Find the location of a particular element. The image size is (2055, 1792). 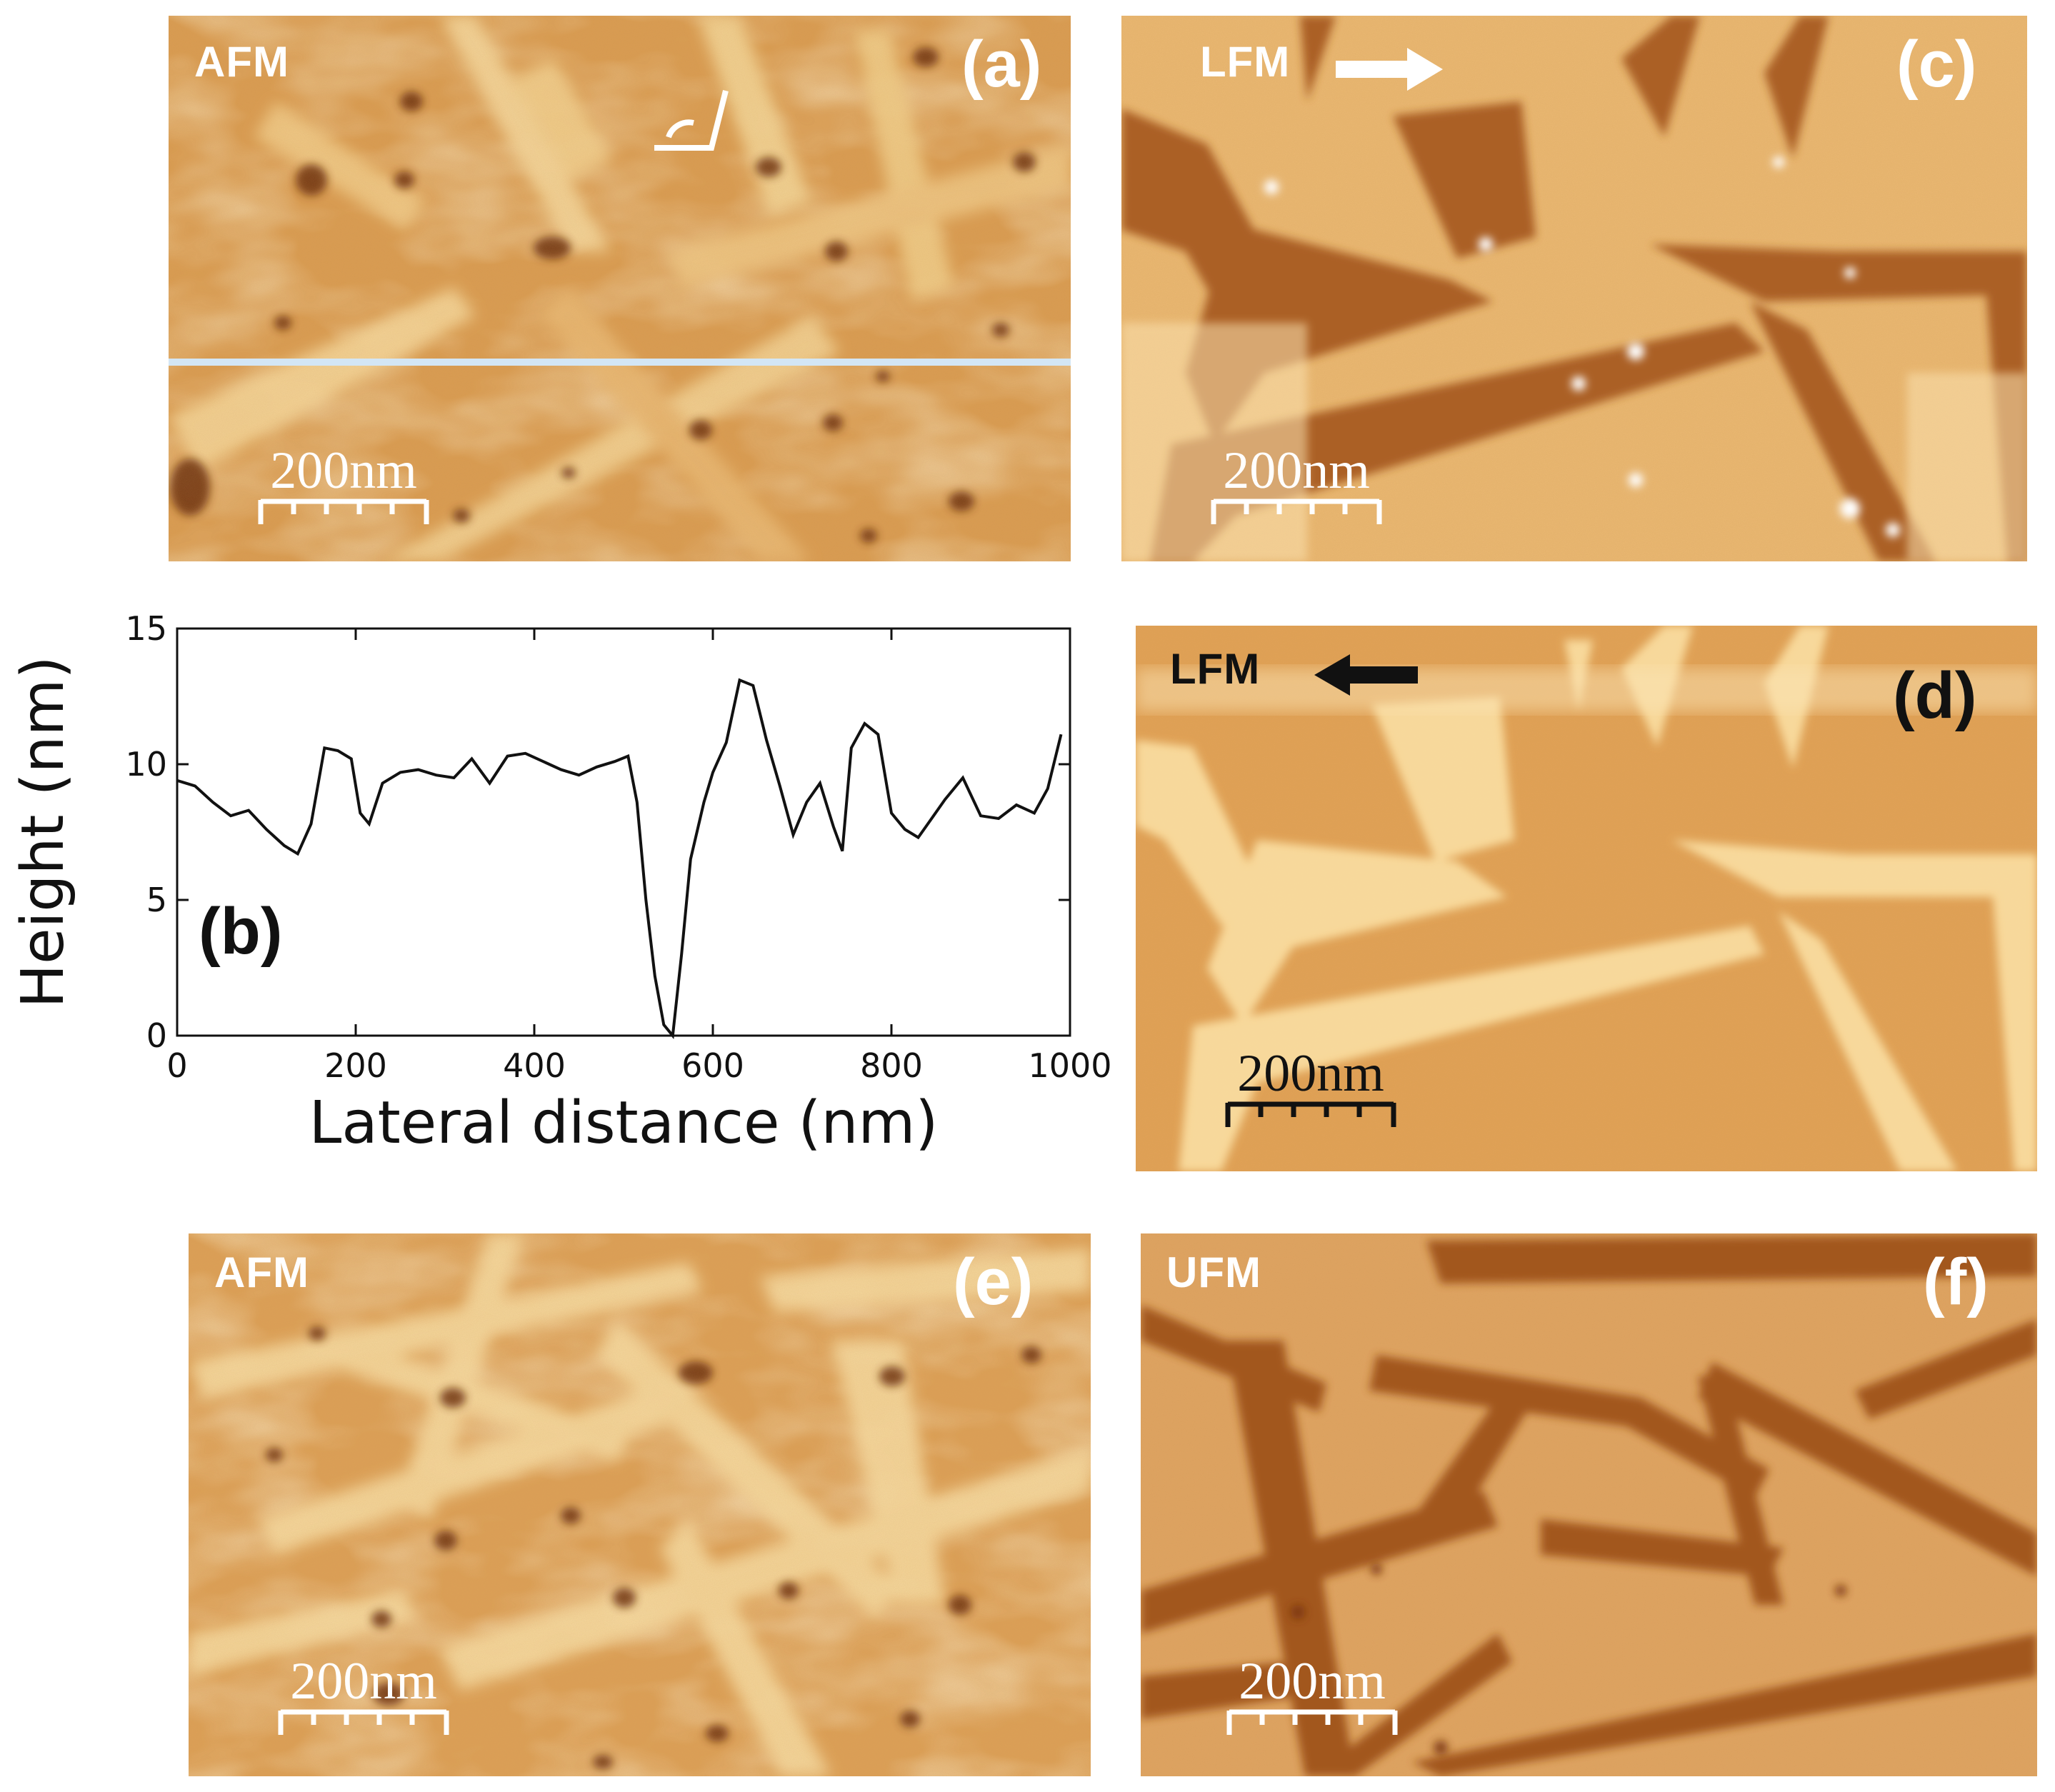

scale-bar-e: 200nm is located at coordinates (363, 1694).